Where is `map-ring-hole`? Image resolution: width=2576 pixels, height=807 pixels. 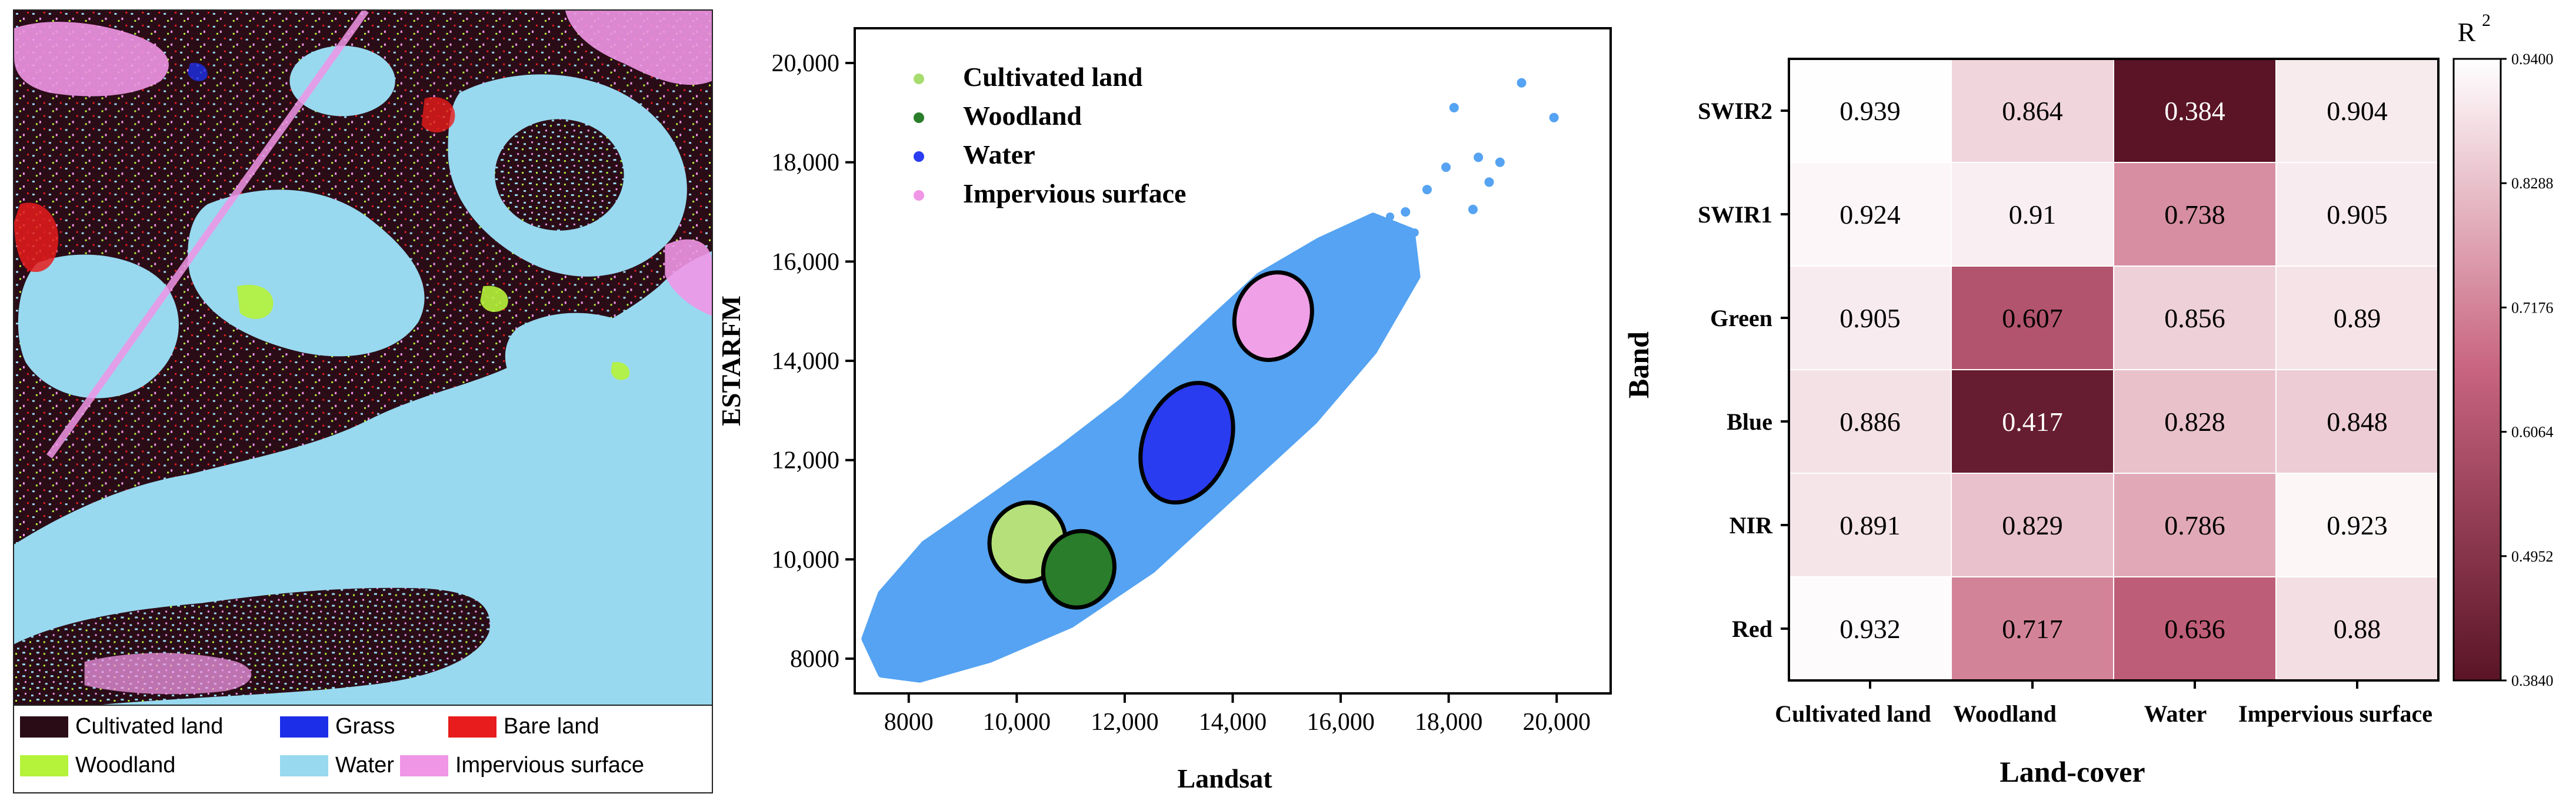 map-ring-hole is located at coordinates (559, 175).